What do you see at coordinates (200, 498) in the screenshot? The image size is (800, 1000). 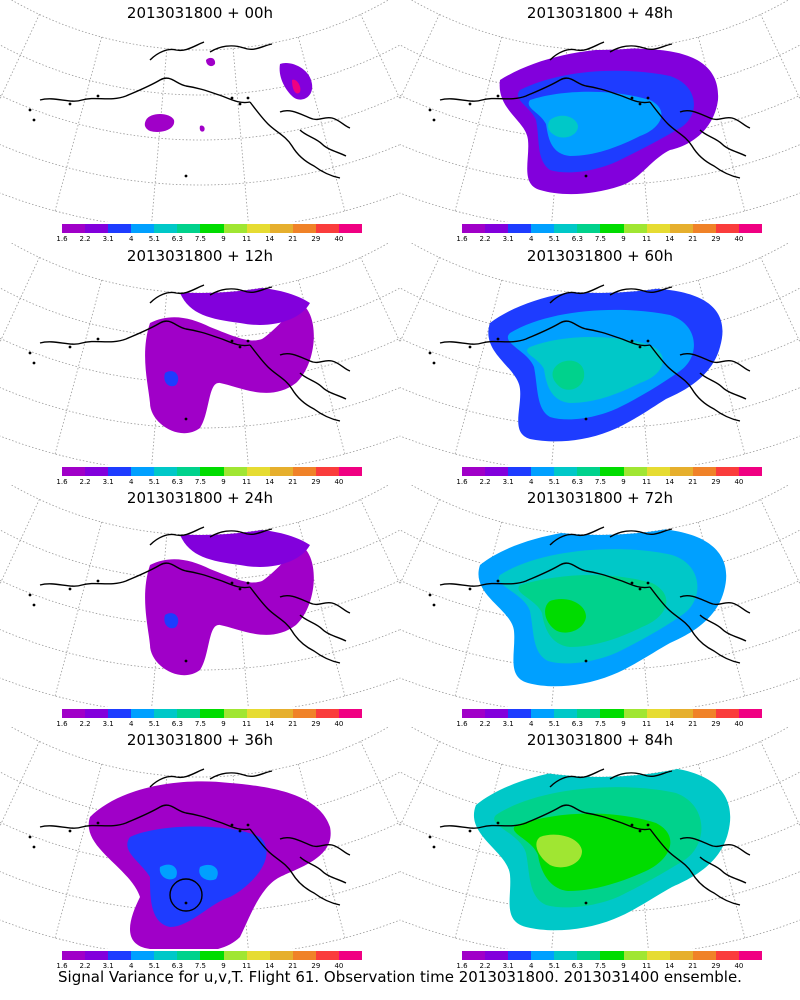 I see `panel-title: 2013031800 + 24h` at bounding box center [200, 498].